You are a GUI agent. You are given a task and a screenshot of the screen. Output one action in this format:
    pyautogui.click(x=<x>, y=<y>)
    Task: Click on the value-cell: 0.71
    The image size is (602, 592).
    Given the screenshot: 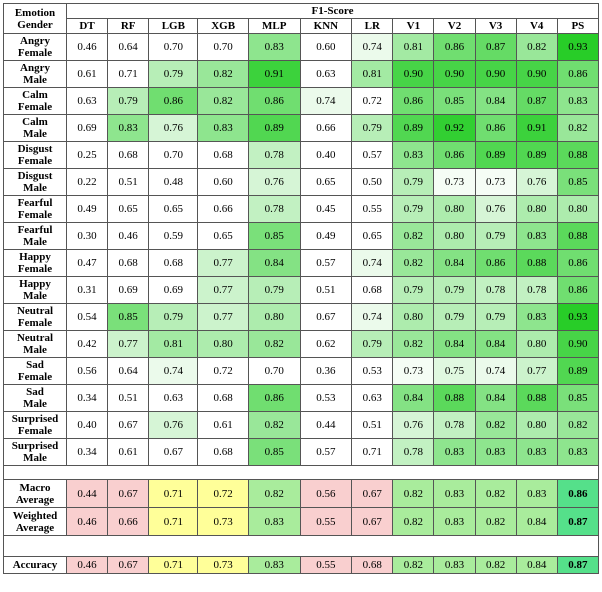 What is the action you would take?
    pyautogui.click(x=173, y=493)
    